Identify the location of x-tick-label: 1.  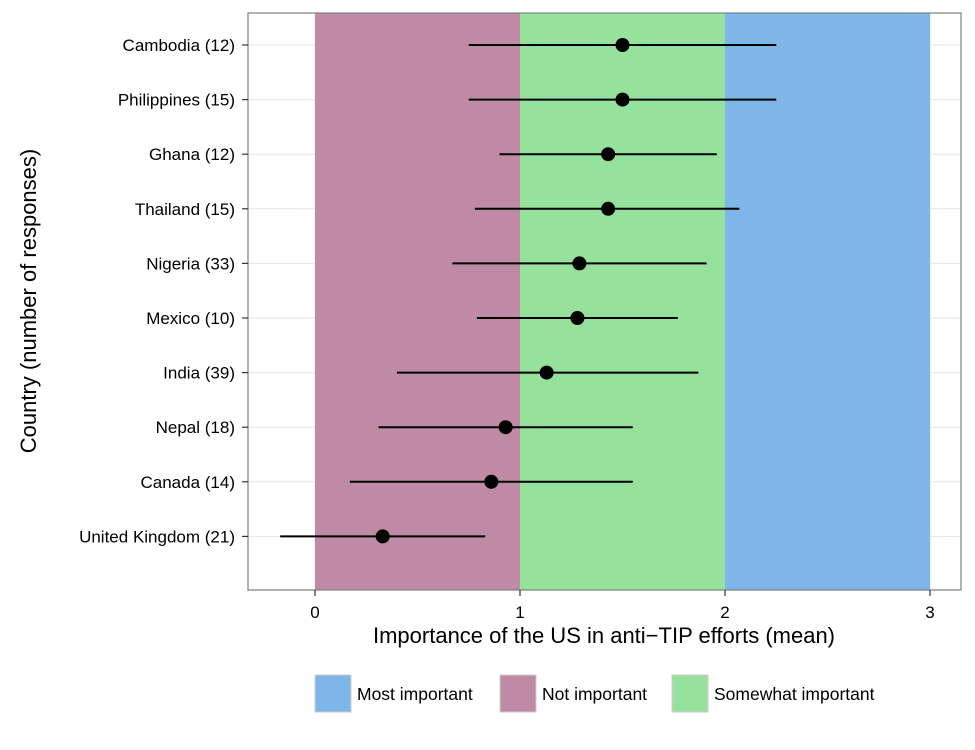
(519, 612).